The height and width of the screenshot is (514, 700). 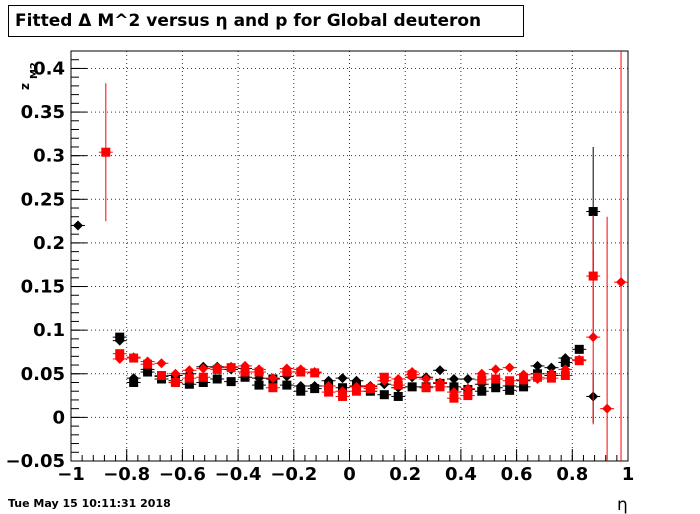 I want to click on y-tick-label: 0.25, so click(x=43, y=199).